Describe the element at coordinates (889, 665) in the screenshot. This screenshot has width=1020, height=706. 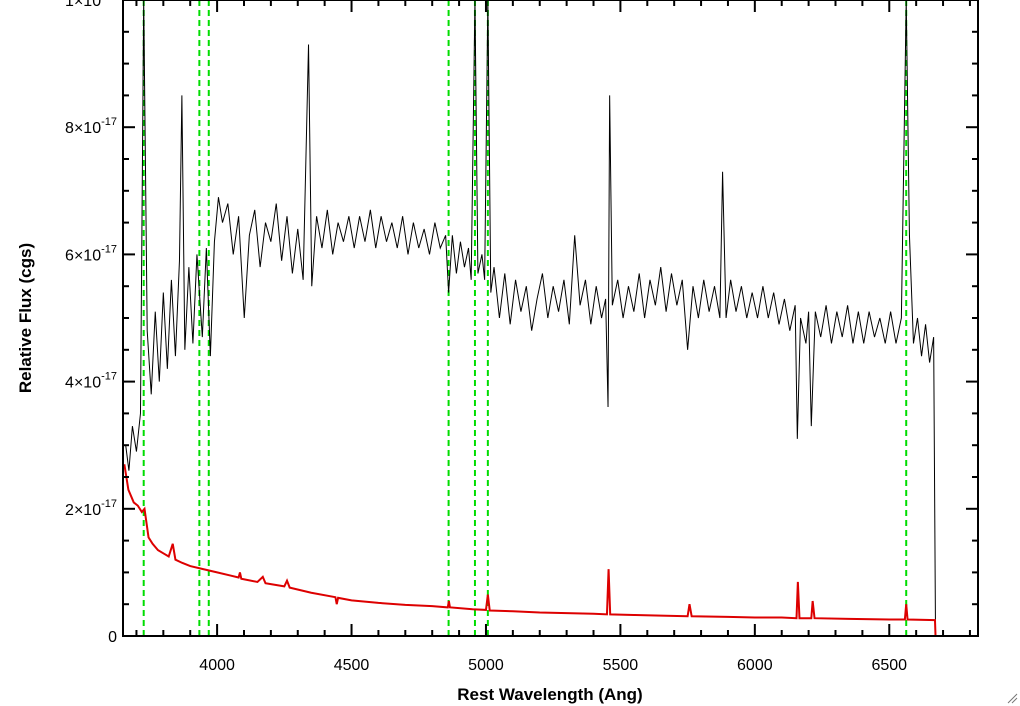
I see `x-tick-label: 6500` at that location.